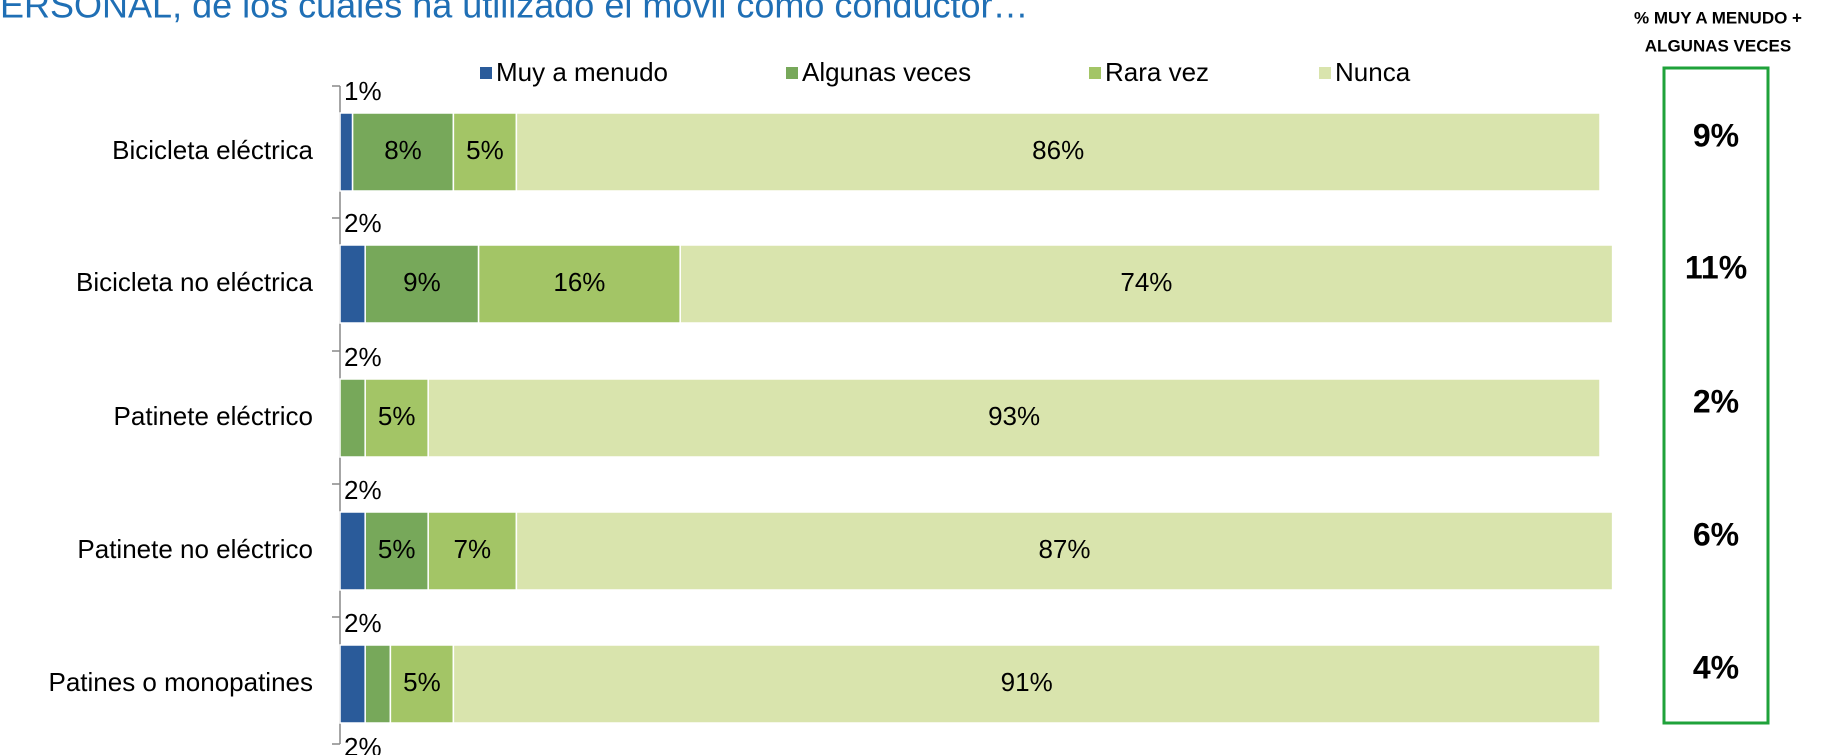 This screenshot has height=755, width=1844. What do you see at coordinates (1716, 534) in the screenshot?
I see `total-label: 6%` at bounding box center [1716, 534].